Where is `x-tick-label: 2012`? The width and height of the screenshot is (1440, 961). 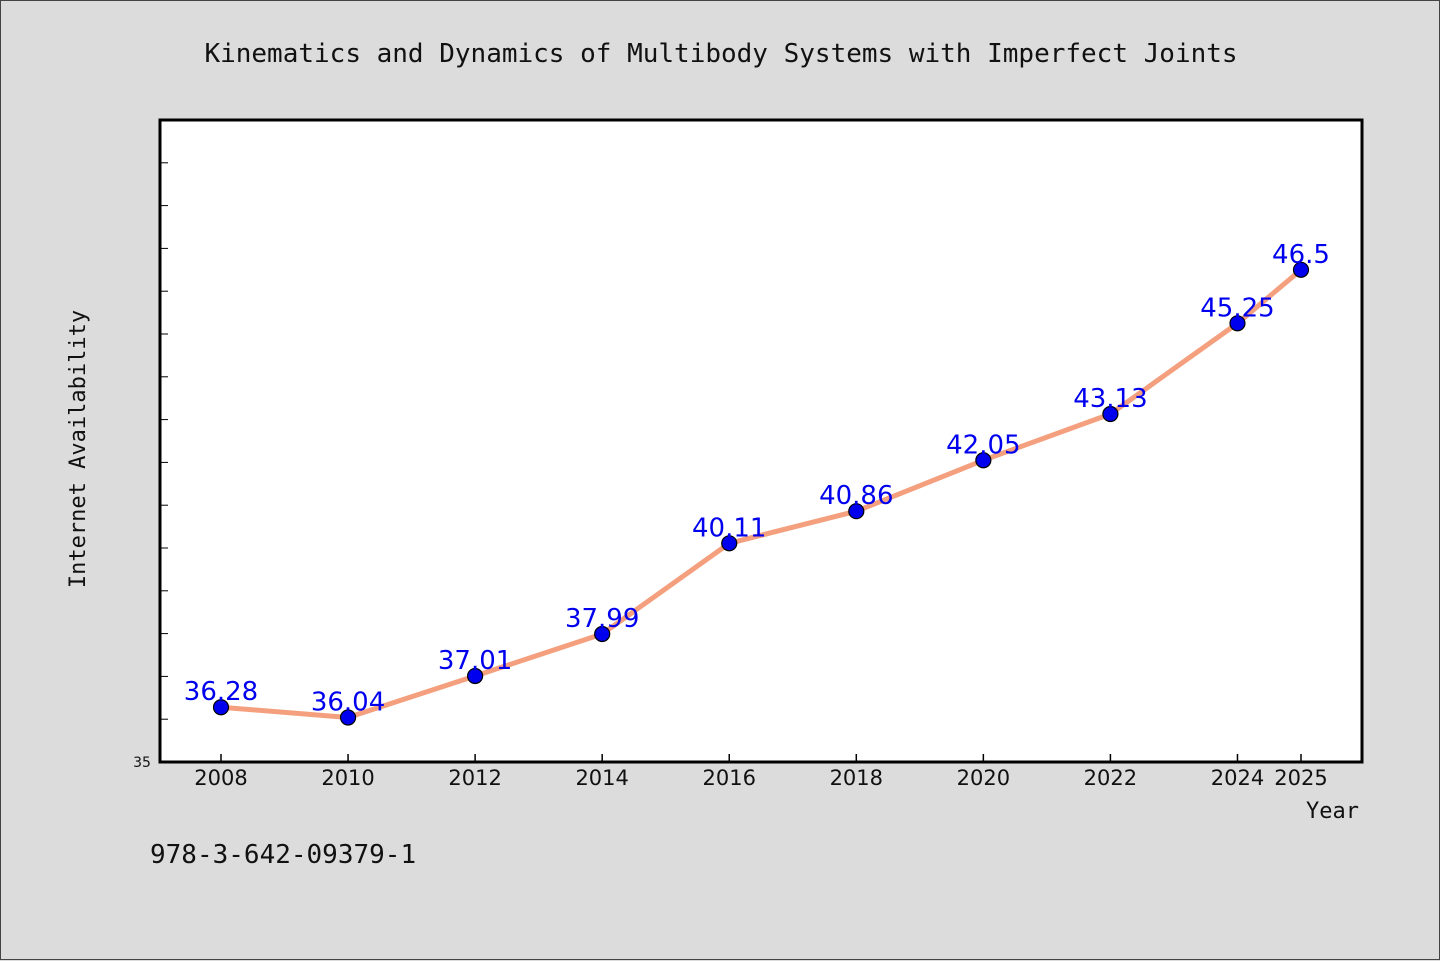
x-tick-label: 2012 is located at coordinates (474, 778).